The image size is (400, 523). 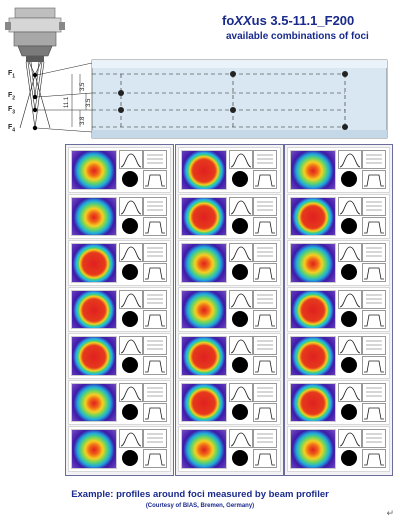 What do you see at coordinates (35, 34) in the screenshot?
I see `optic-head-image` at bounding box center [35, 34].